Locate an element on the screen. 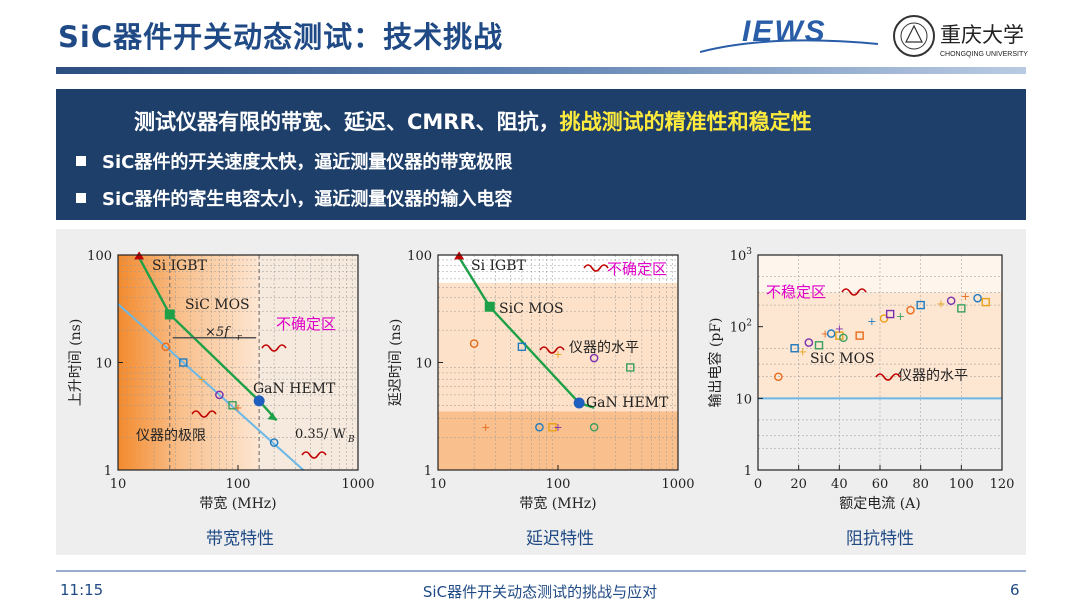  iews-logo: IEWS is located at coordinates (789, 34).